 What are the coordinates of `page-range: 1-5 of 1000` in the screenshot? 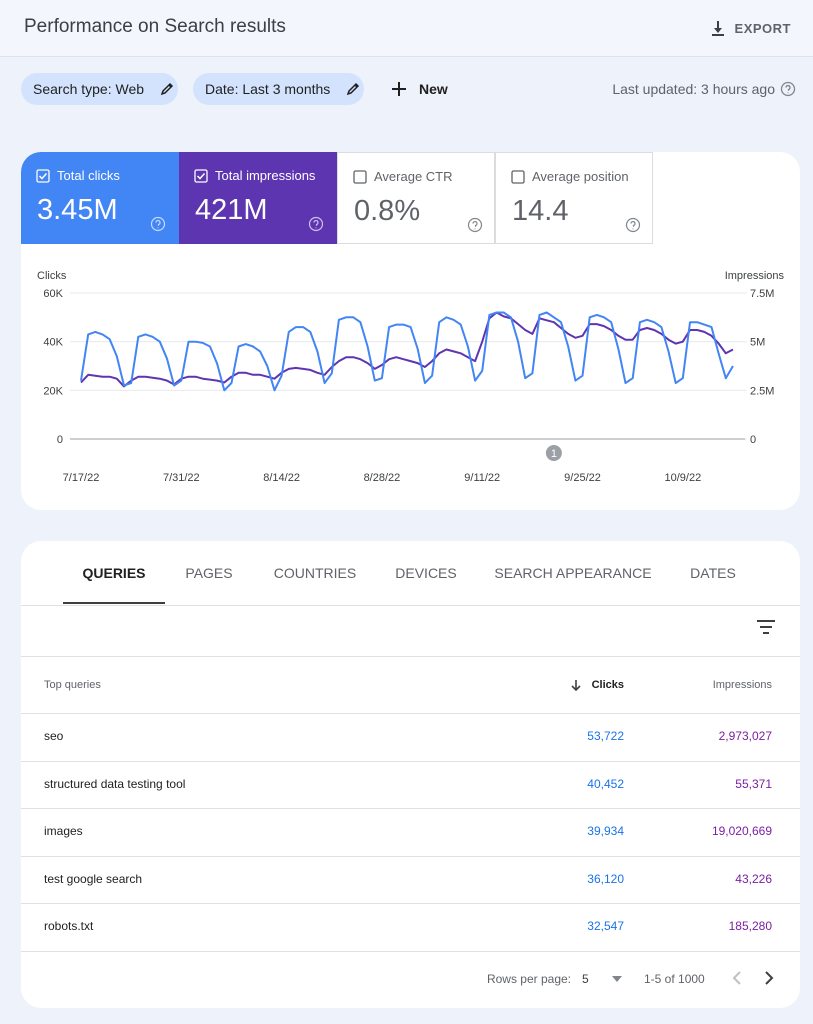 It's located at (674, 979).